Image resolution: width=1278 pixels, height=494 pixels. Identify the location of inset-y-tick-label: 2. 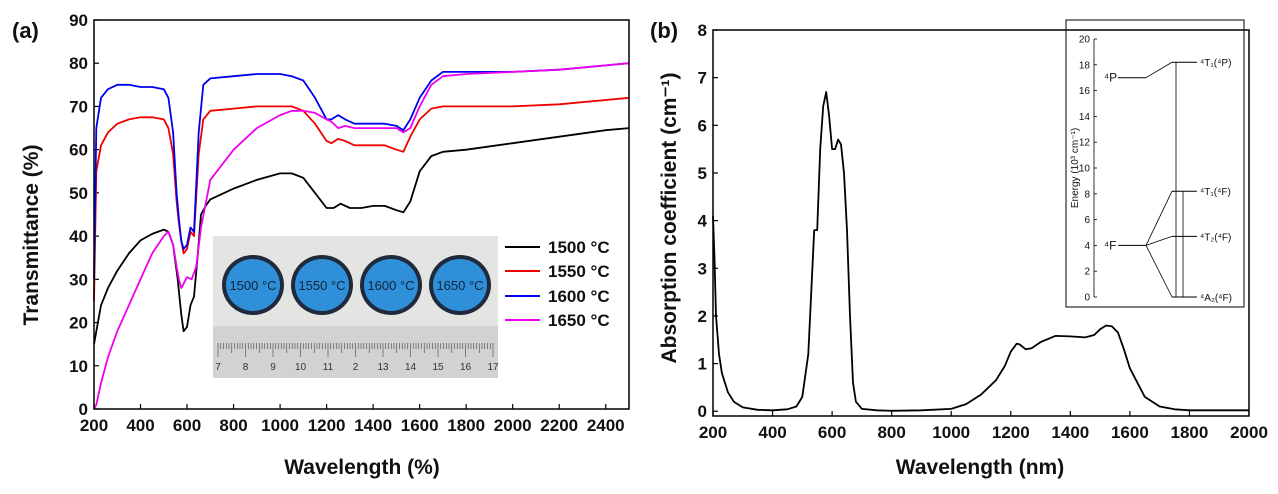
(1087, 272).